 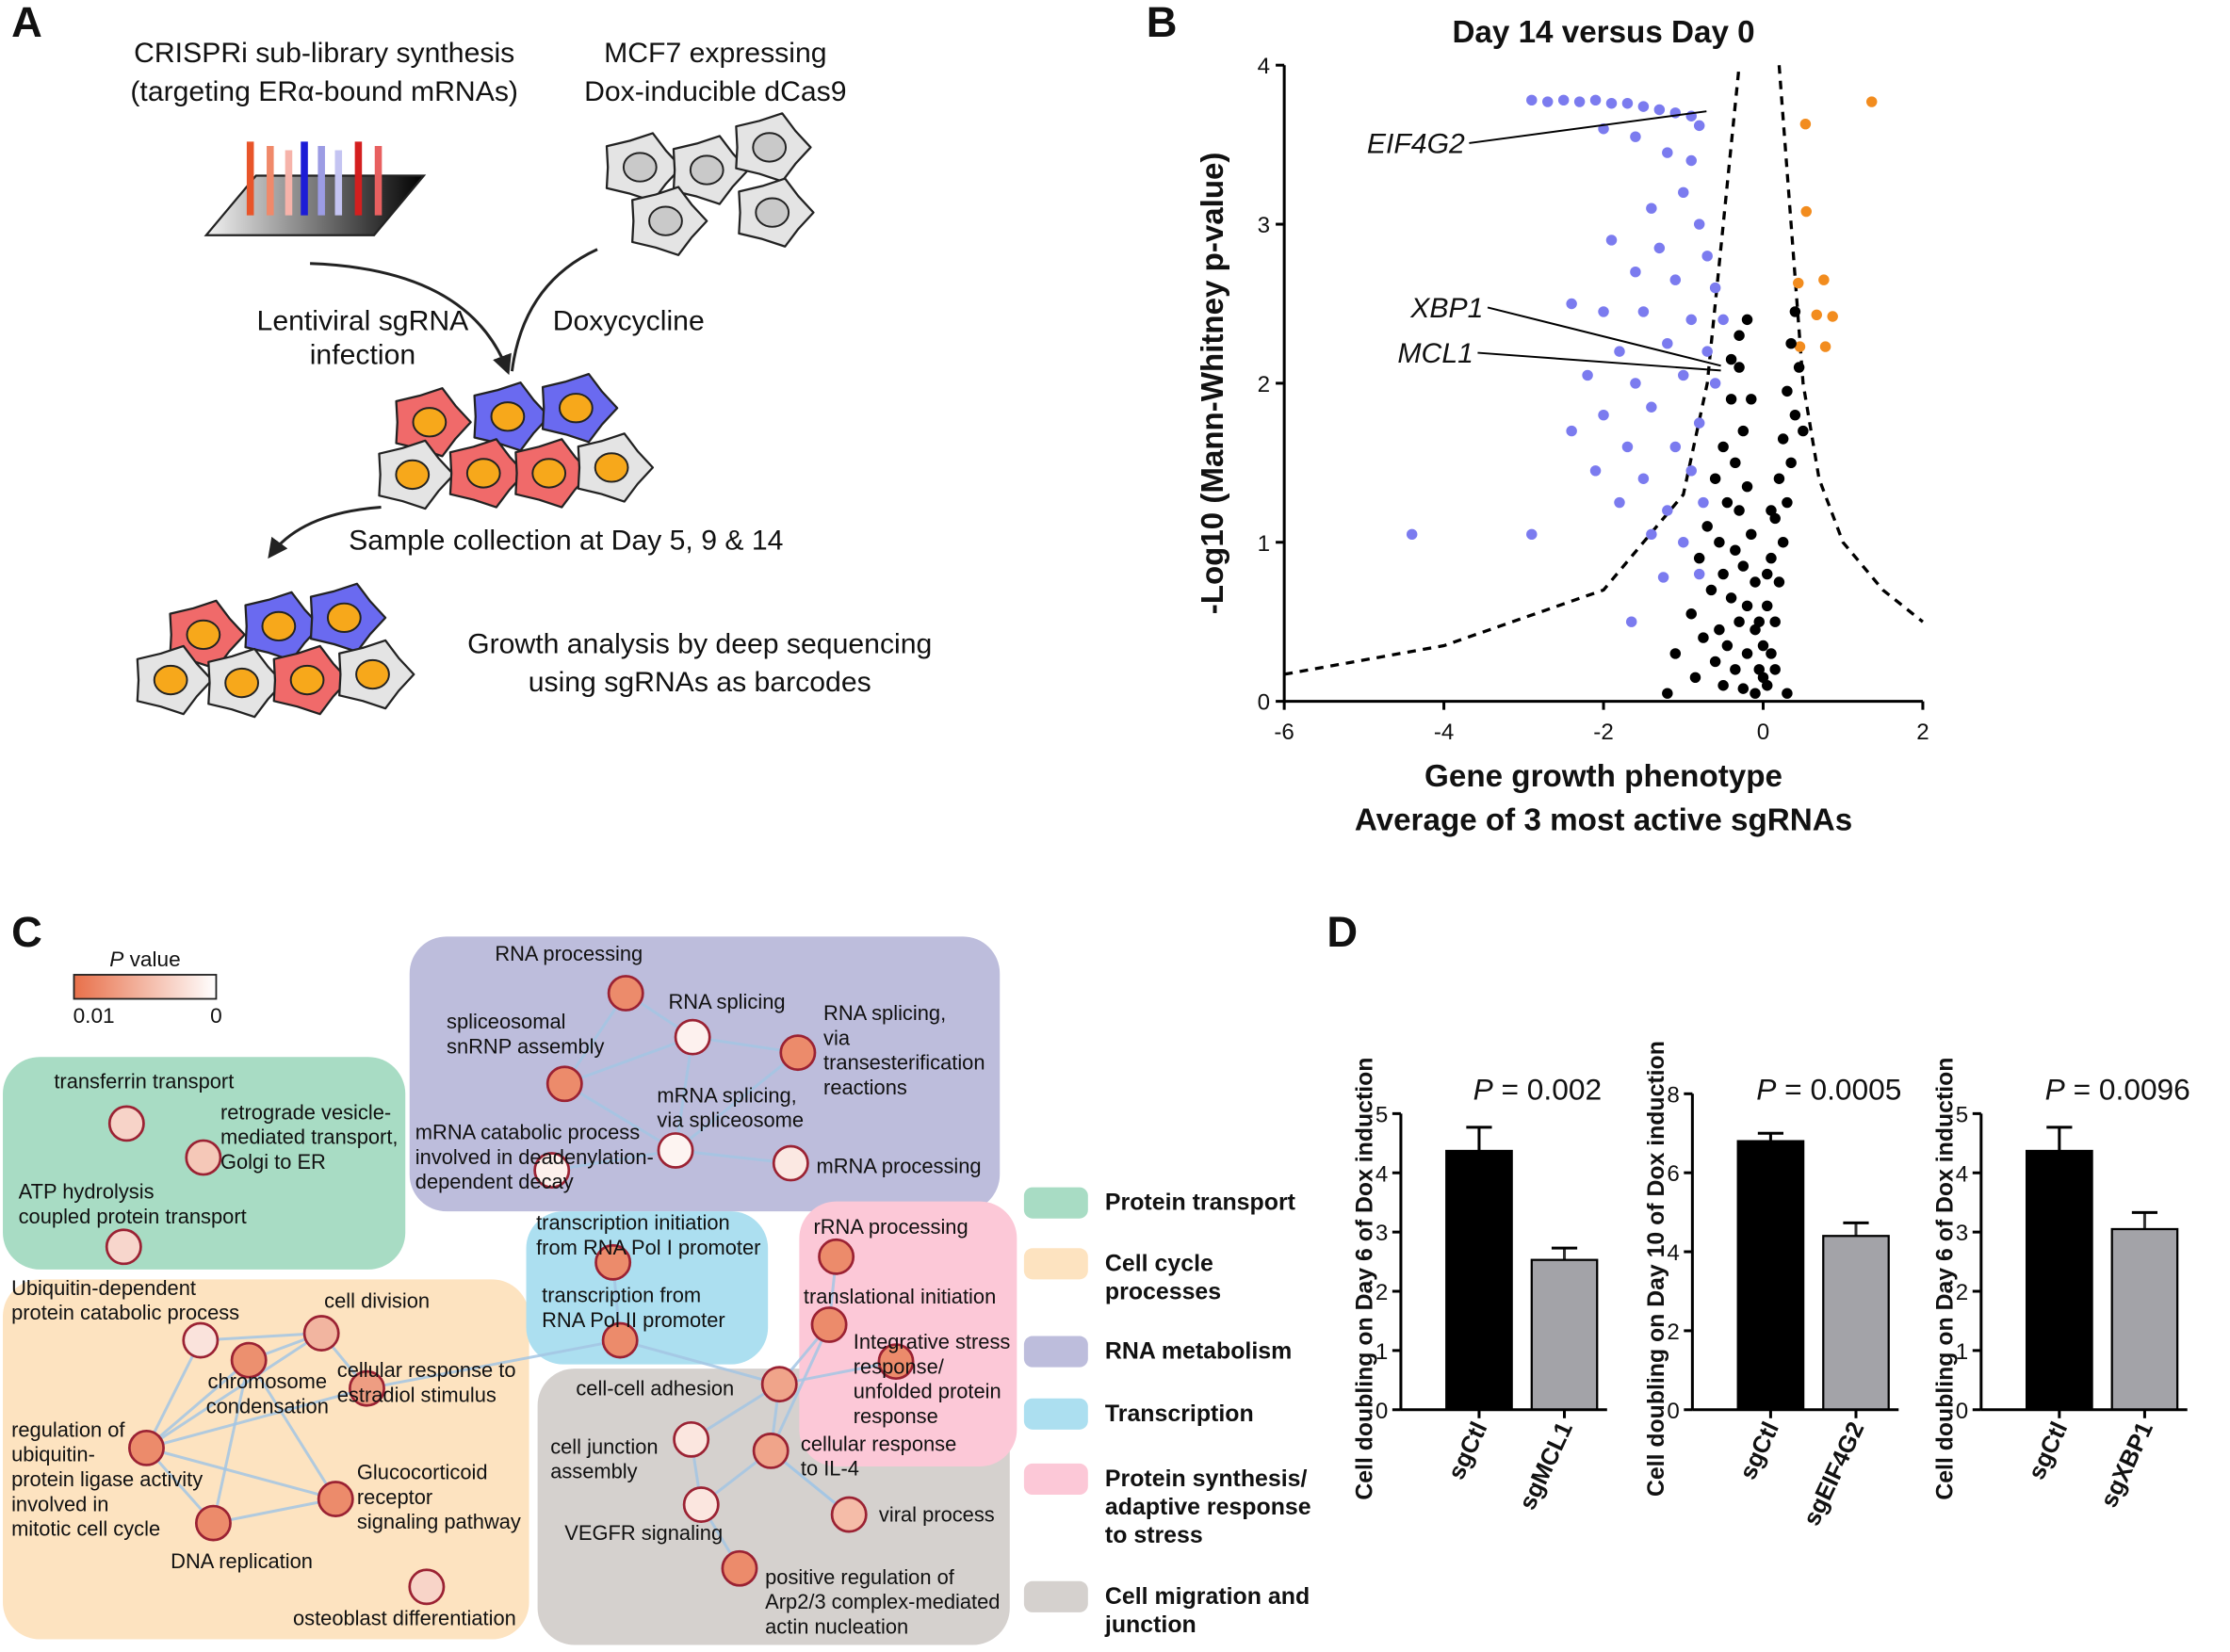 What do you see at coordinates (315, 205) in the screenshot?
I see `library-plate` at bounding box center [315, 205].